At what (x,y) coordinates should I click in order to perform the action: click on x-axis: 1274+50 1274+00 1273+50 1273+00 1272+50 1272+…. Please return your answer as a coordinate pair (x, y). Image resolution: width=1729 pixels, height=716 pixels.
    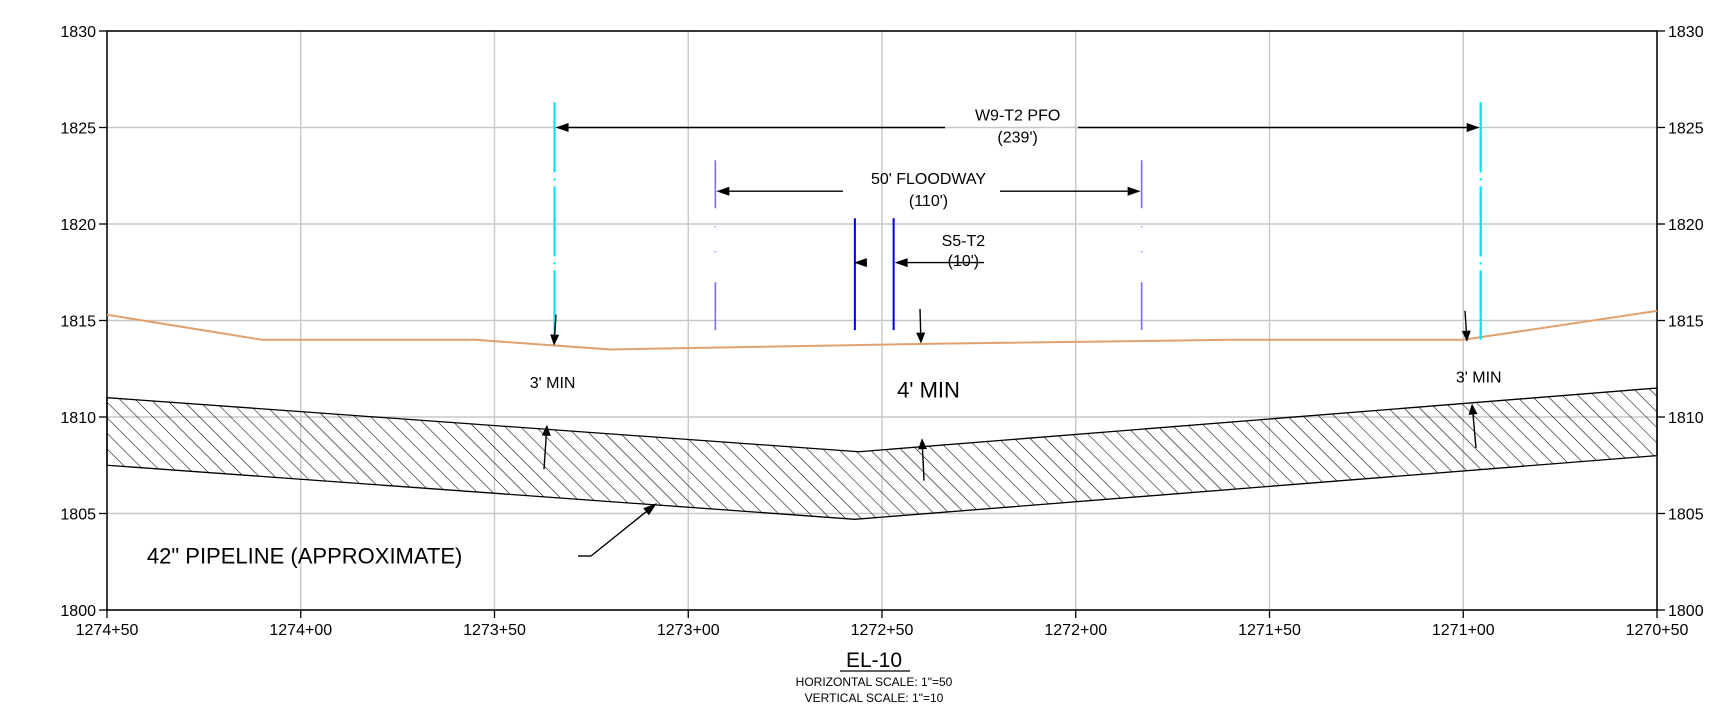
    Looking at the image, I should click on (882, 624).